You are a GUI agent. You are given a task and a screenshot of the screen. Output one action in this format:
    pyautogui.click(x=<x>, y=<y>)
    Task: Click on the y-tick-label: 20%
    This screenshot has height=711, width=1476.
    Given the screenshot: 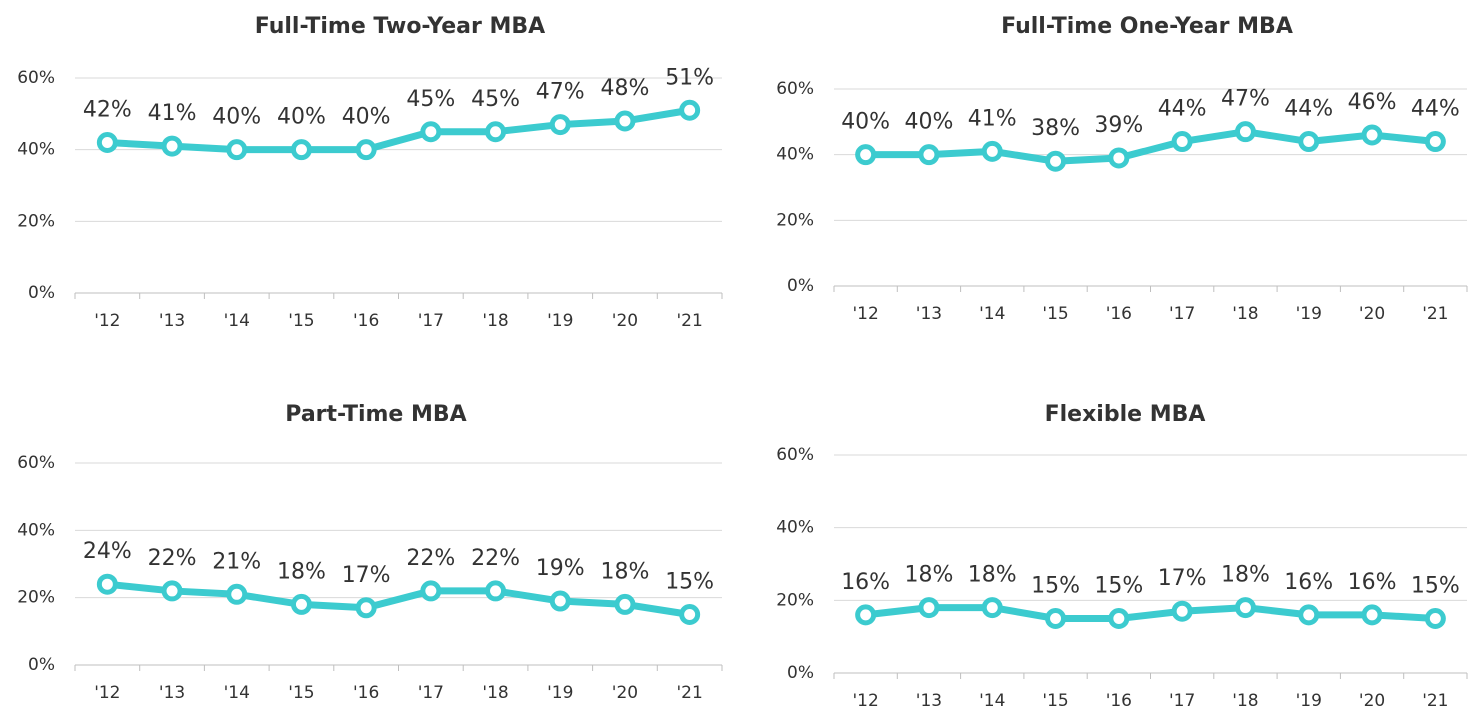 What is the action you would take?
    pyautogui.click(x=36, y=221)
    